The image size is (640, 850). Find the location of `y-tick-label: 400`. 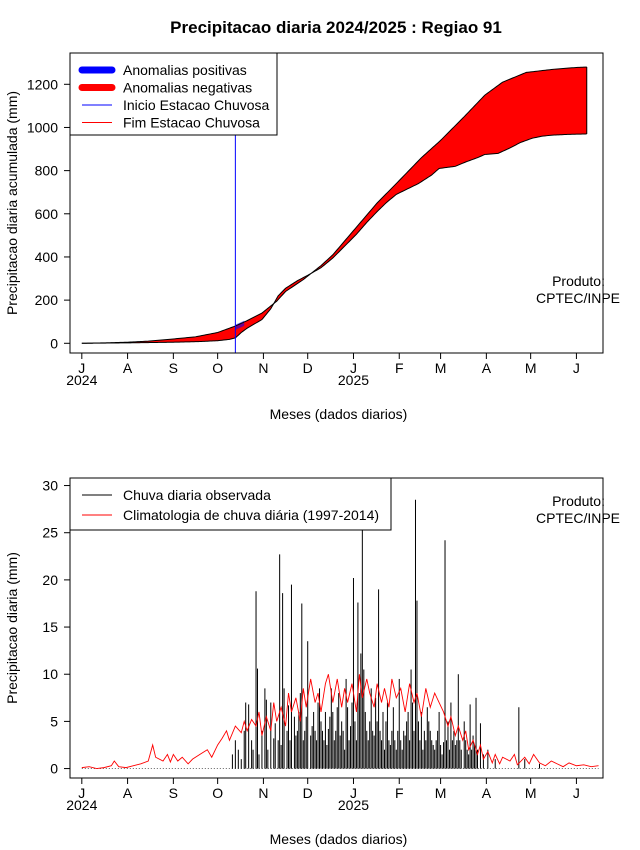

y-tick-label: 400 is located at coordinates (47, 257).